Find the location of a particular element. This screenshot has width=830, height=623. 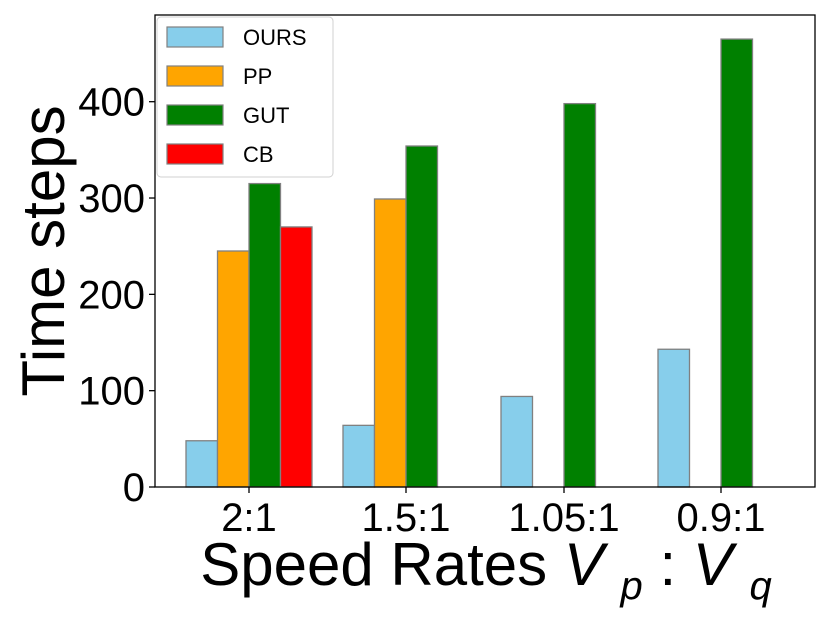

bar-pp-2:1 is located at coordinates (233, 369).